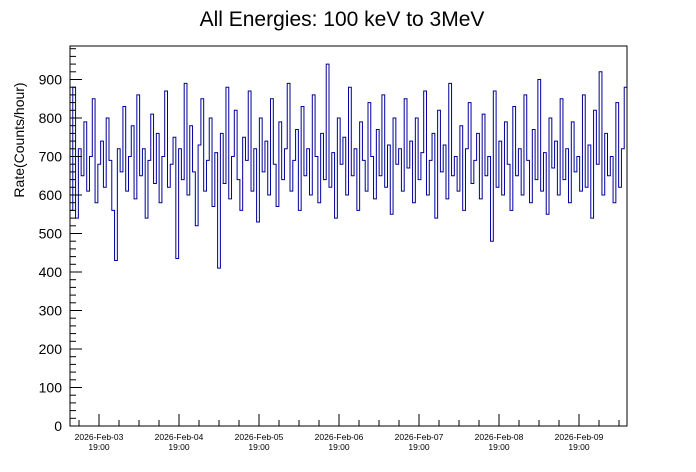 The image size is (696, 472). What do you see at coordinates (419, 437) in the screenshot?
I see `x-tick-date: 2026-Feb-07` at bounding box center [419, 437].